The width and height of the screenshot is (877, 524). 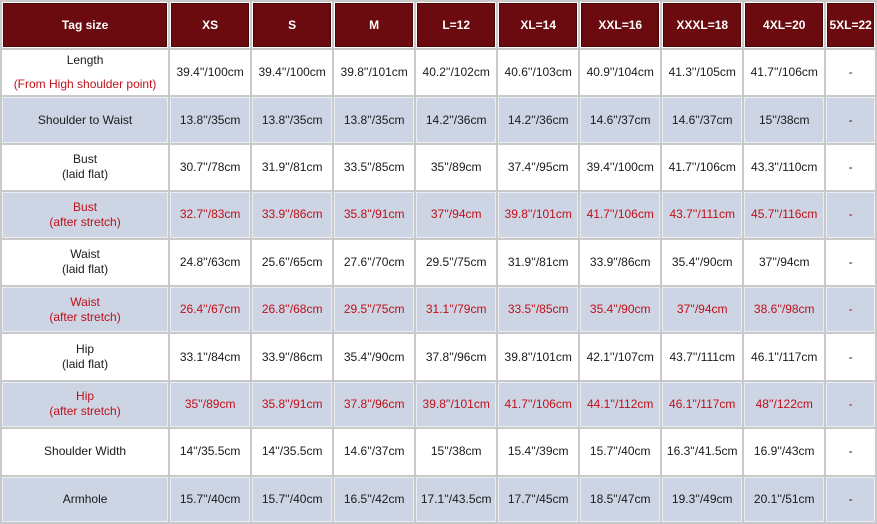 I want to click on table-cell: 24.8''/63cm, so click(x=210, y=262).